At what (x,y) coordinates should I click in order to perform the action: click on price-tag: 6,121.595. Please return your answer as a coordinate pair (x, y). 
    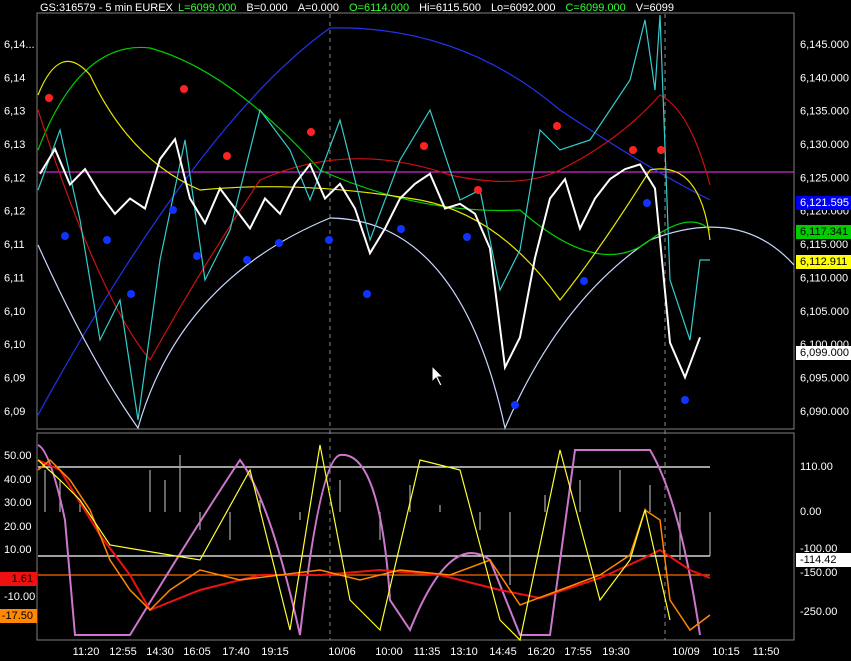
    Looking at the image, I should click on (824, 203).